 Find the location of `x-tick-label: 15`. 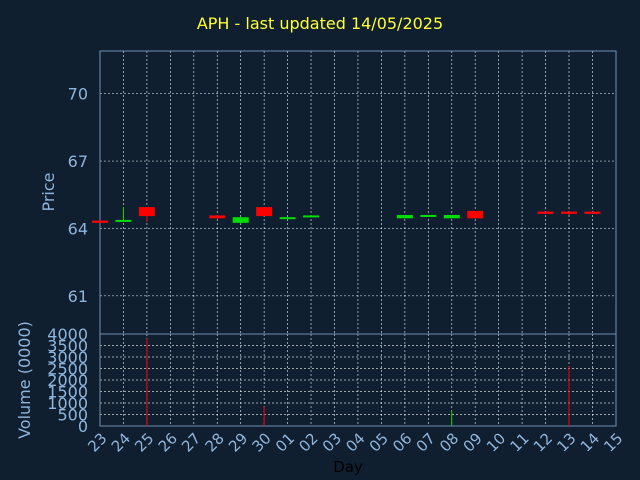

x-tick-label: 15 is located at coordinates (613, 442).